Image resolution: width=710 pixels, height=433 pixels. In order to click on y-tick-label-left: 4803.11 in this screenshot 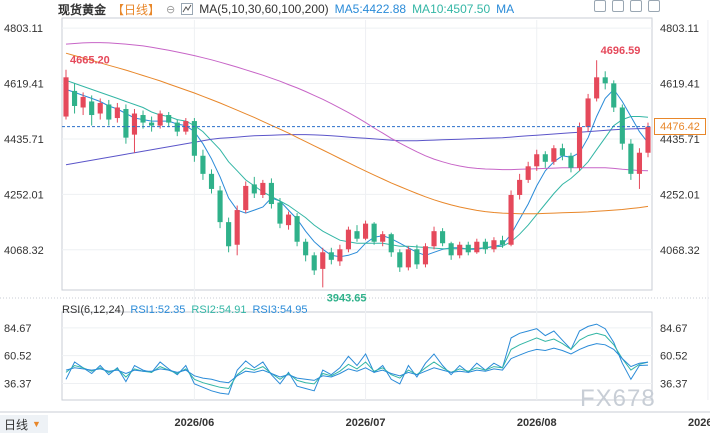, I will do `click(23, 29)`.